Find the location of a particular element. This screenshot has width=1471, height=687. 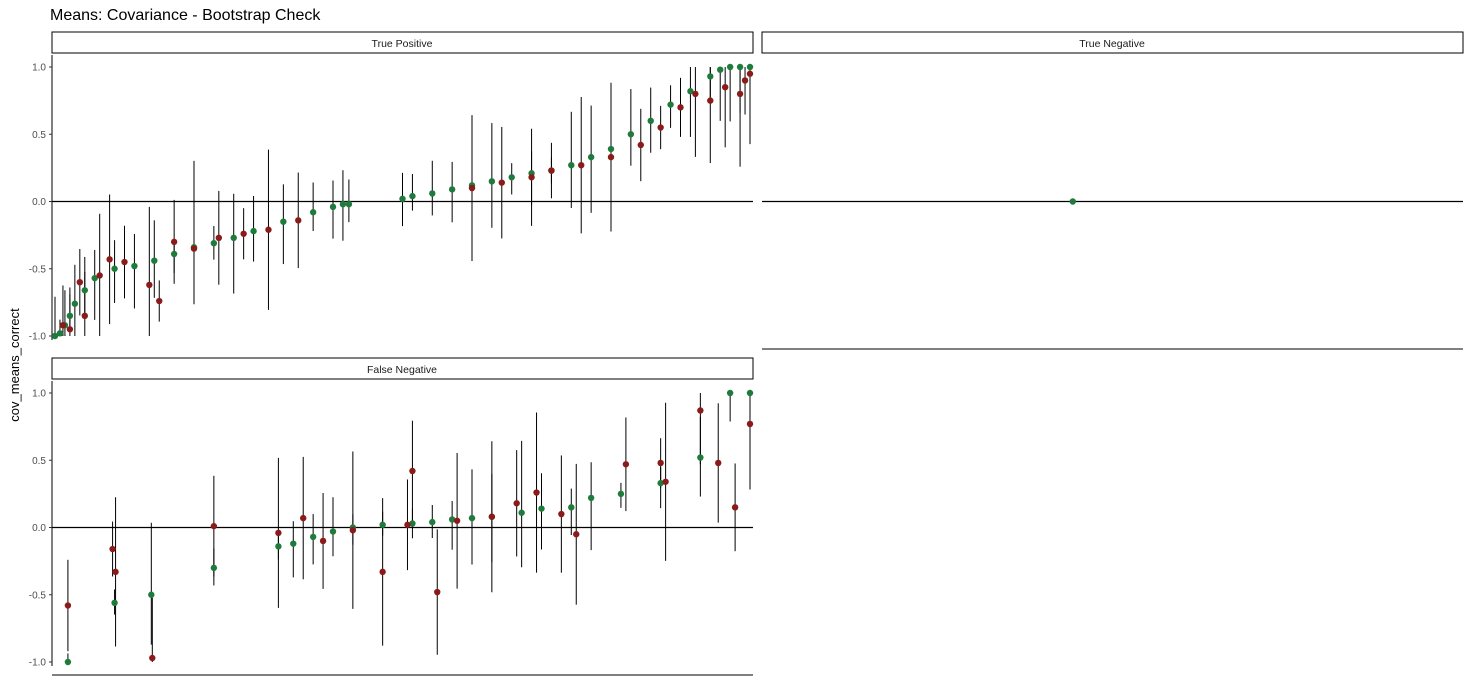

chart-title: Means: Covariance - Bootstrap Check is located at coordinates (185, 15).